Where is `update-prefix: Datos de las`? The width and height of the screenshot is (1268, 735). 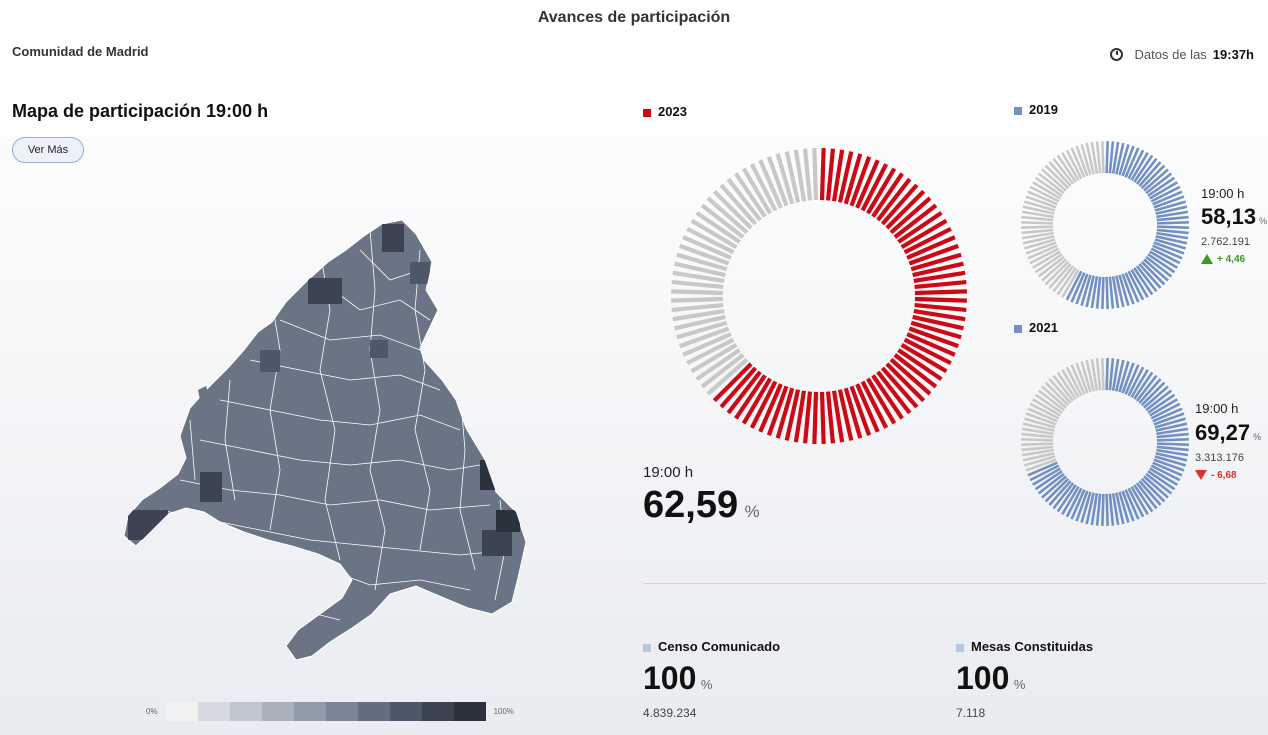 update-prefix: Datos de las is located at coordinates (1170, 54).